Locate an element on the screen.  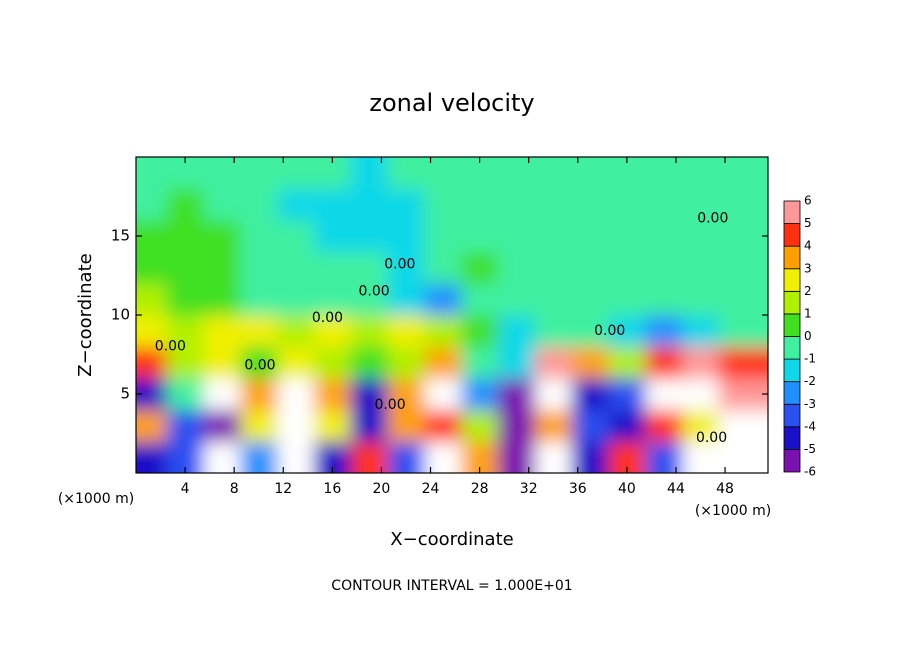
colorbar-label: 5 is located at coordinates (808, 223).